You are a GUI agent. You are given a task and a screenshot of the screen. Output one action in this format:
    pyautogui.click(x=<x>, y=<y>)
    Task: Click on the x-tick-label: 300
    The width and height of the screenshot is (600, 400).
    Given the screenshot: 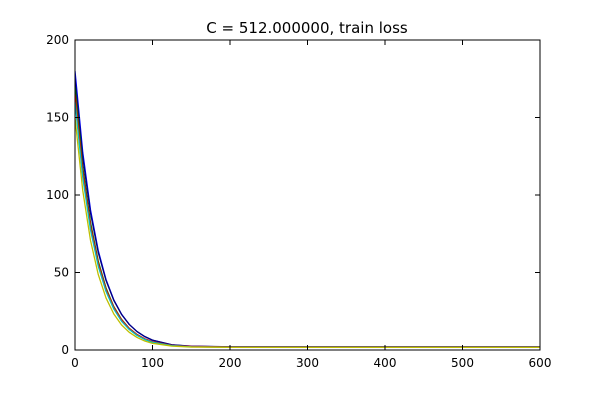 What is the action you would take?
    pyautogui.click(x=307, y=363)
    